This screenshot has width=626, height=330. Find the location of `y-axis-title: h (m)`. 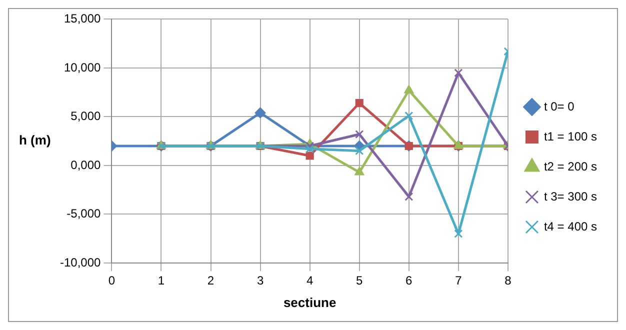

y-axis-title: h (m) is located at coordinates (35, 140).